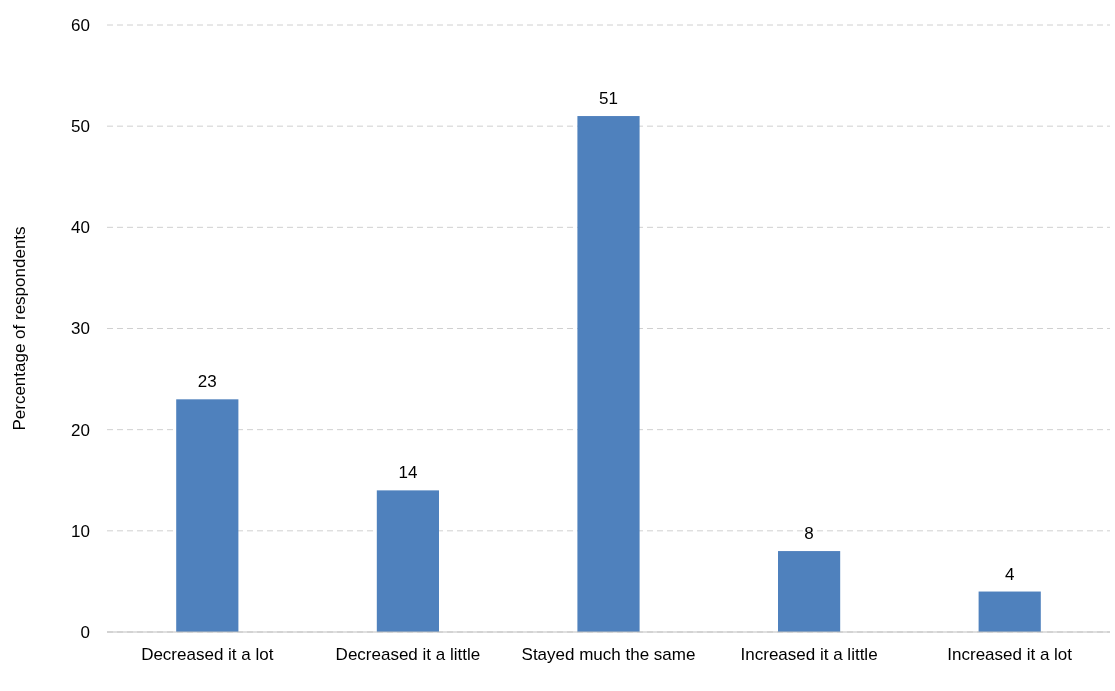  Describe the element at coordinates (608, 654) in the screenshot. I see `x-tick-label: Stayed much the same` at that location.